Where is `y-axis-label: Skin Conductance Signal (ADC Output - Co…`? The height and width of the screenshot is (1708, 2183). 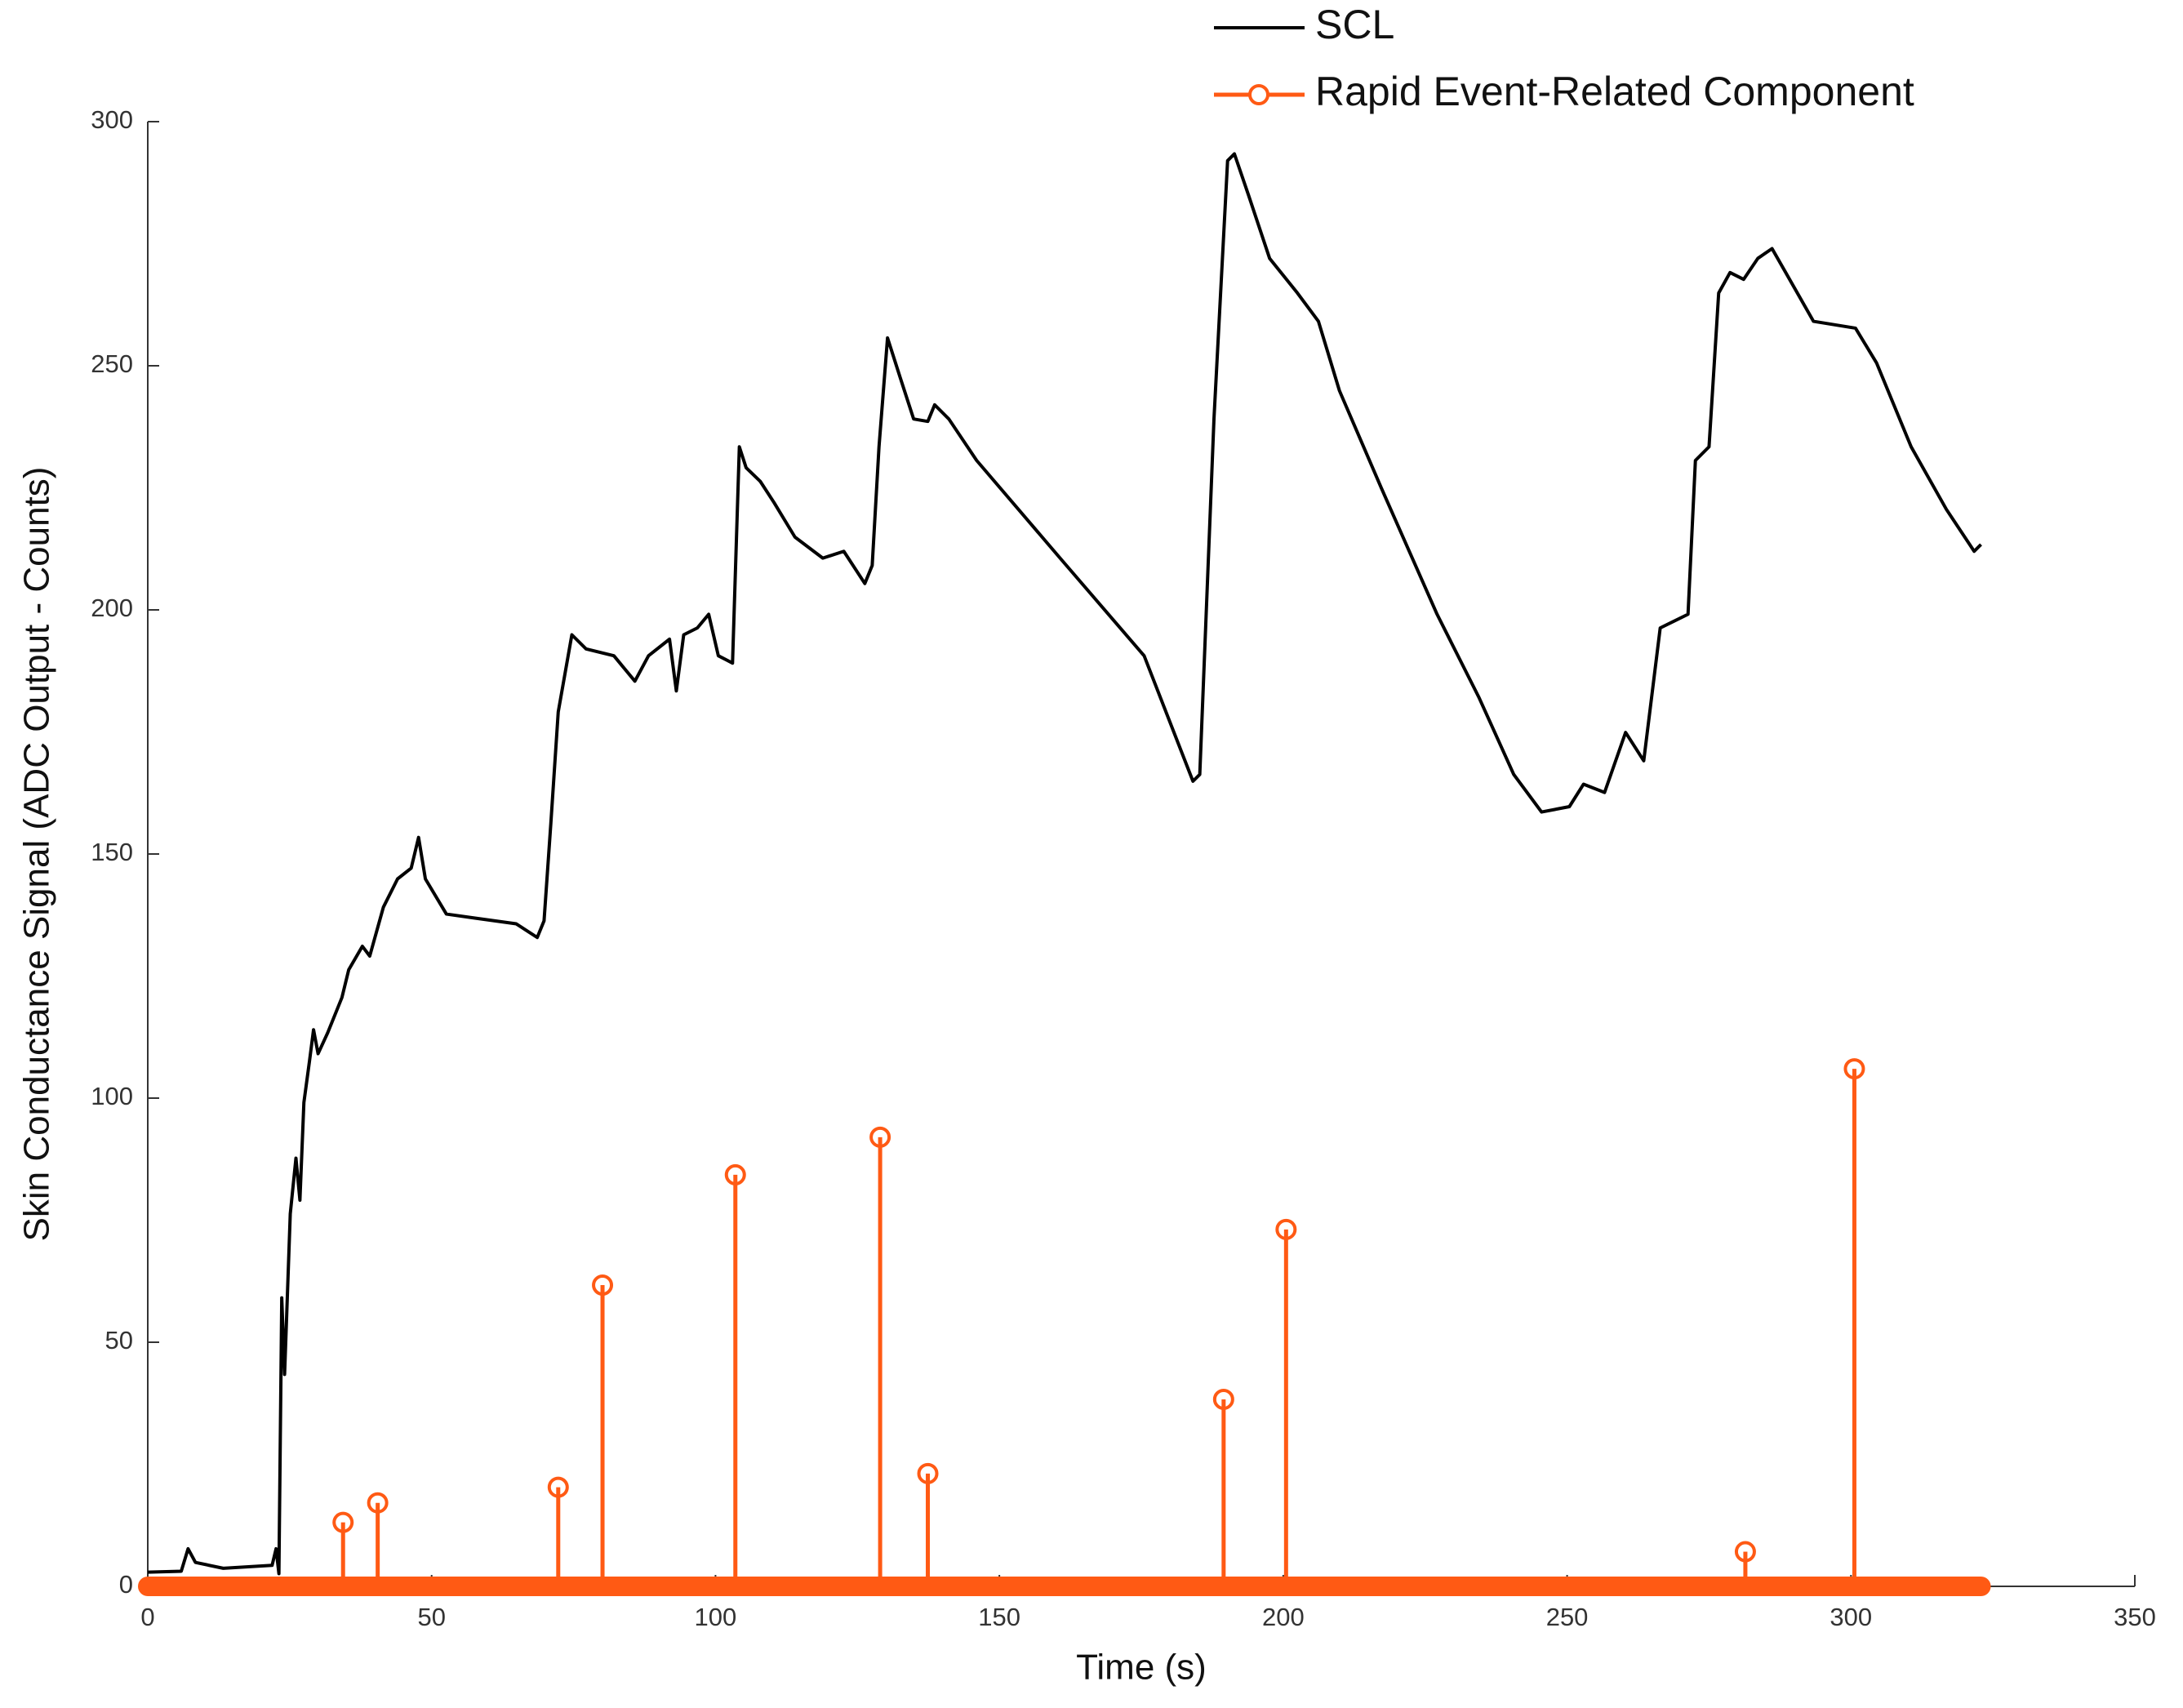 y-axis-label: Skin Conductance Signal (ADC Output - Co… is located at coordinates (37, 854).